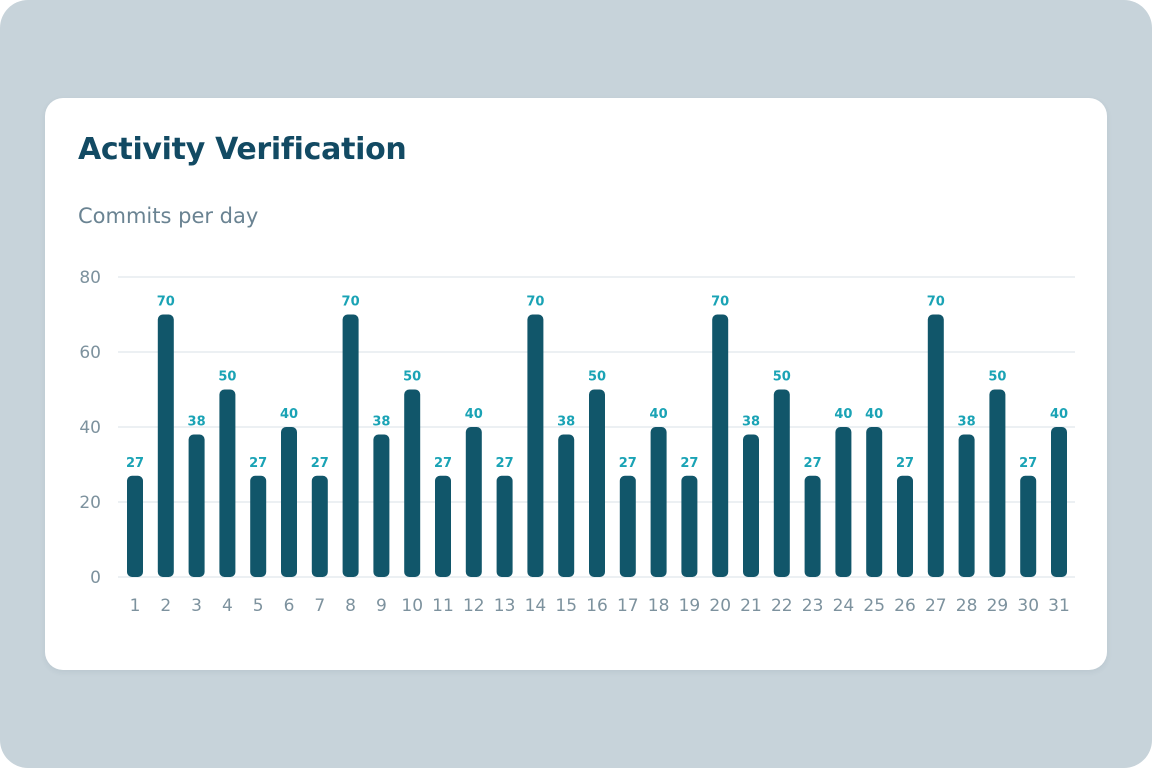  I want to click on x-tick-label: 29, so click(998, 606).